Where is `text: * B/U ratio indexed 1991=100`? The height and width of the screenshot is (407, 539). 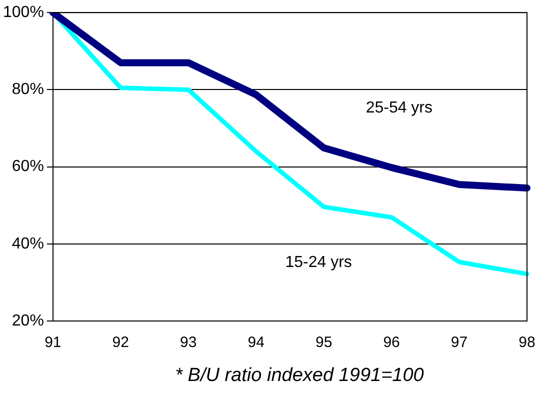
text: * B/U ratio indexed 1991=100 is located at coordinates (299, 376).